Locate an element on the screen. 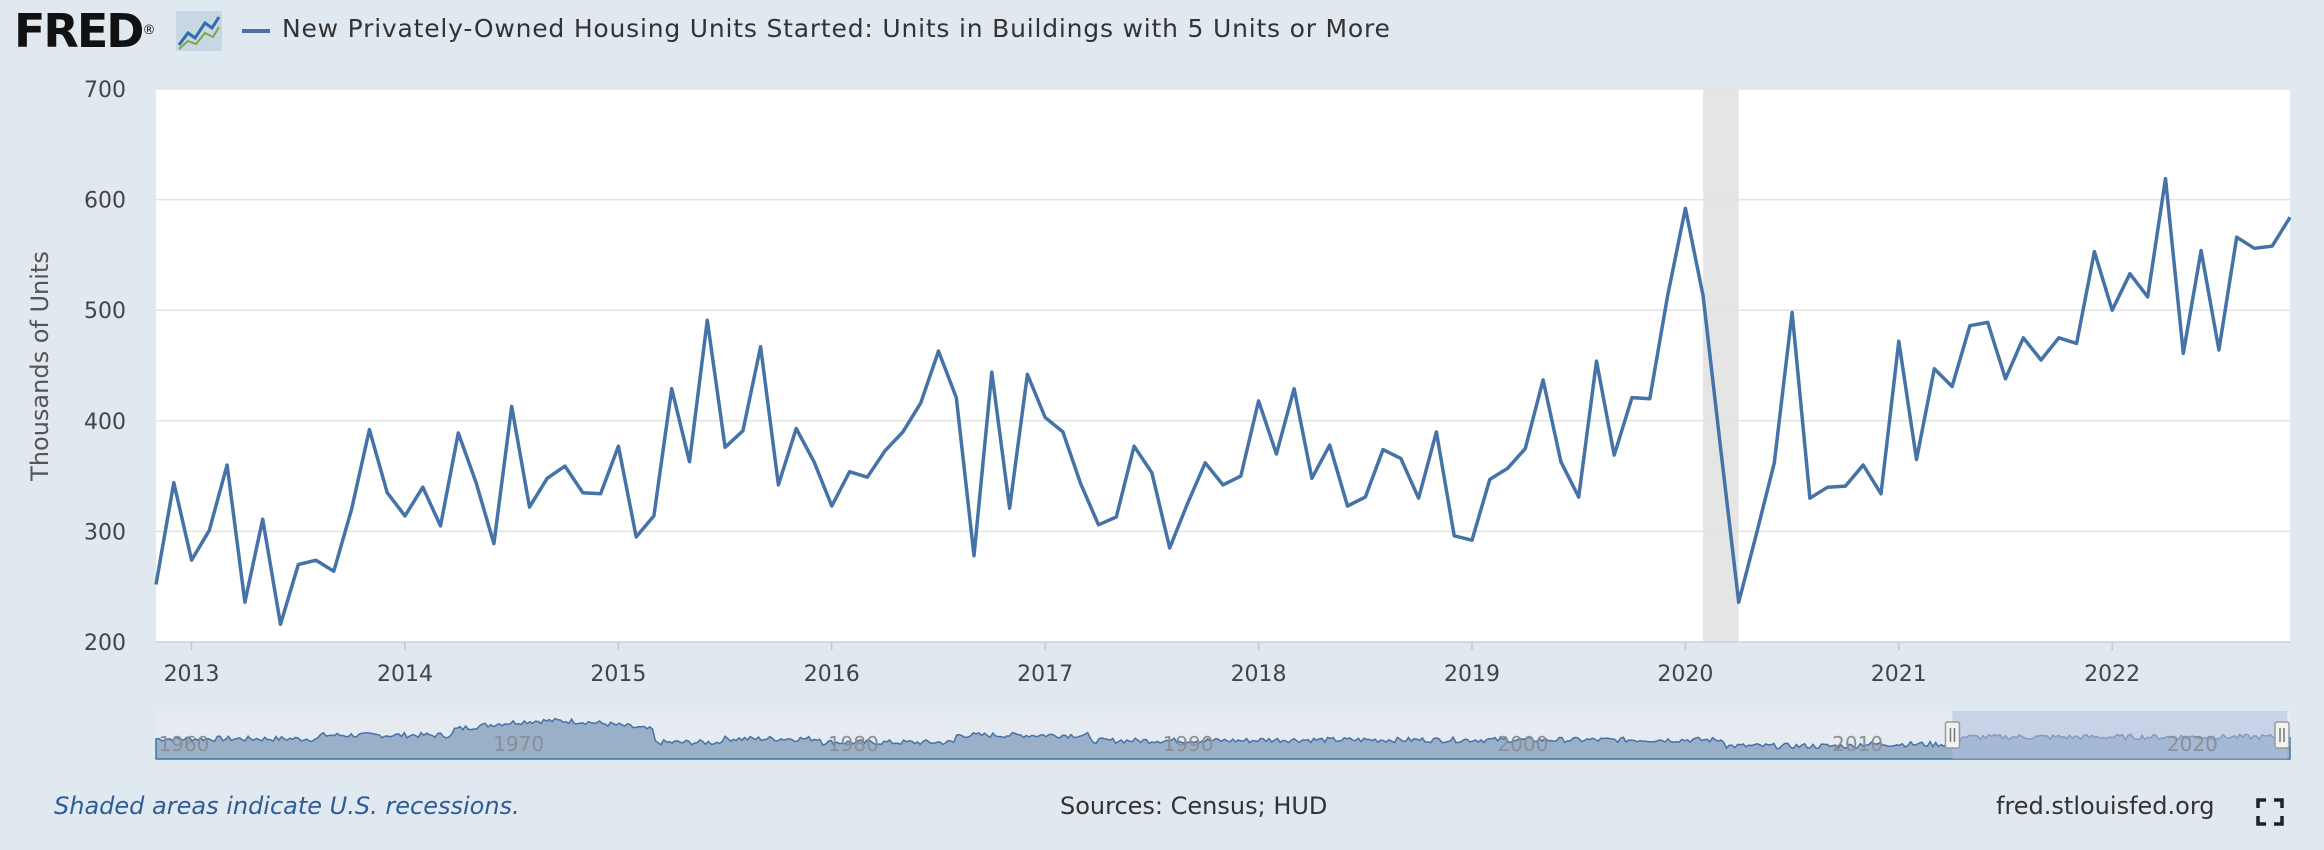 The height and width of the screenshot is (850, 2324). logo-registered-mark: ® is located at coordinates (149, 30).